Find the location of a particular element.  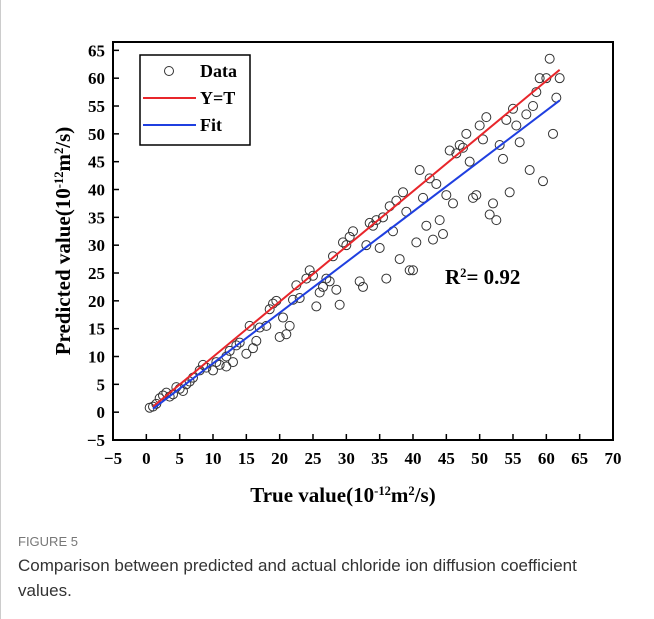

y-tick-label: 40 is located at coordinates (96, 190).